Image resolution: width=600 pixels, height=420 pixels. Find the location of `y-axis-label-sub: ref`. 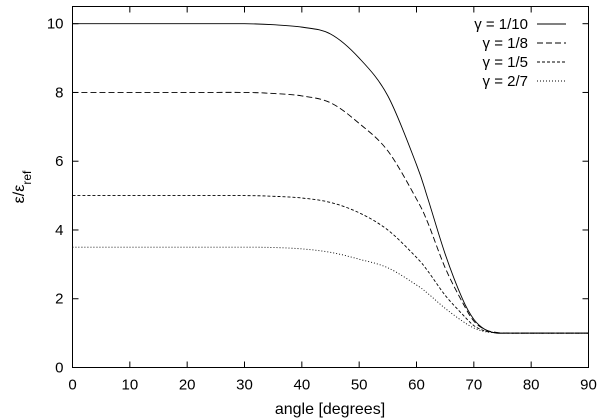

y-axis-label-sub: ref is located at coordinates (27, 177).